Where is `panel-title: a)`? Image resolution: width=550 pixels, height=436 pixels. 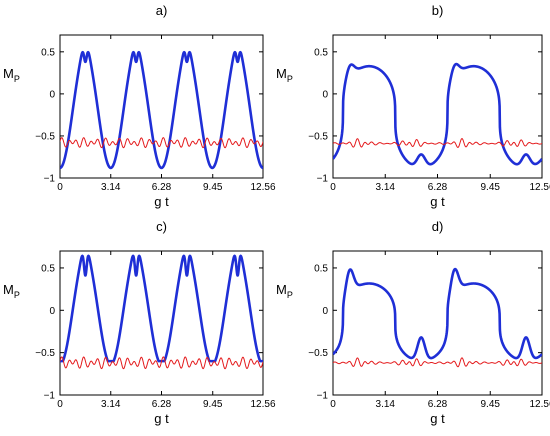
panel-title: a) is located at coordinates (162, 10).